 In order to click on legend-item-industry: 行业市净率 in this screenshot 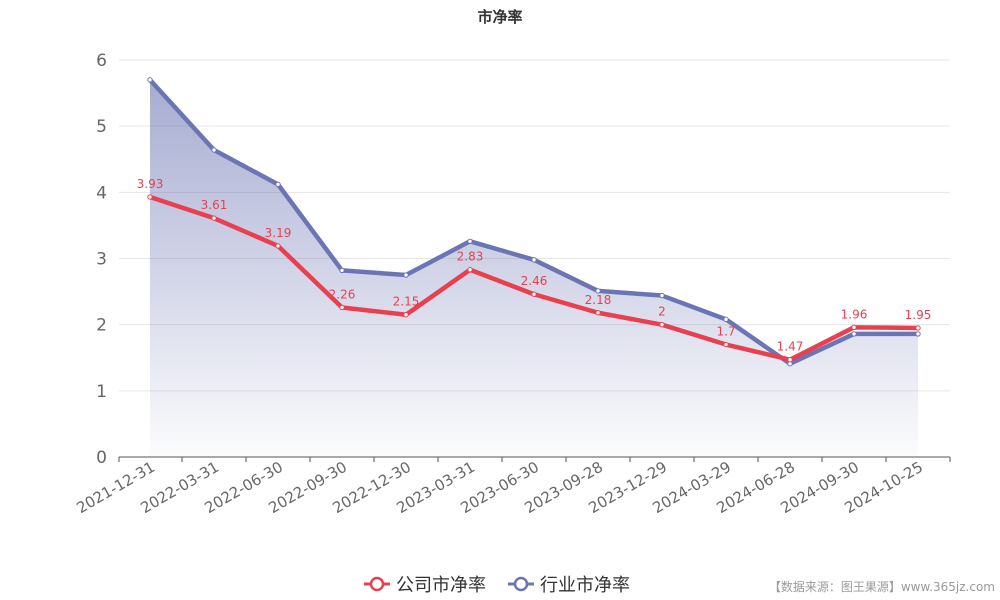, I will do `click(569, 585)`.